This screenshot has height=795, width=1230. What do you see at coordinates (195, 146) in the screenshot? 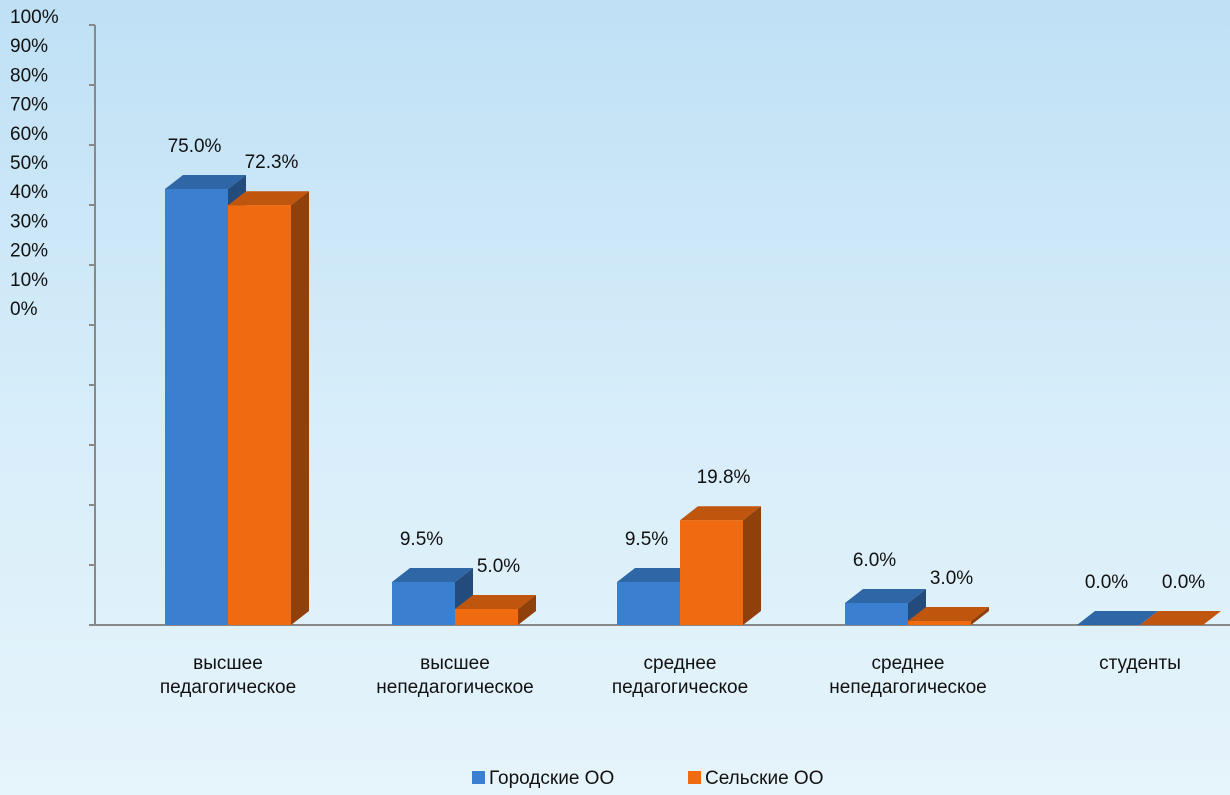
I see `data-label: 75.0%` at bounding box center [195, 146].